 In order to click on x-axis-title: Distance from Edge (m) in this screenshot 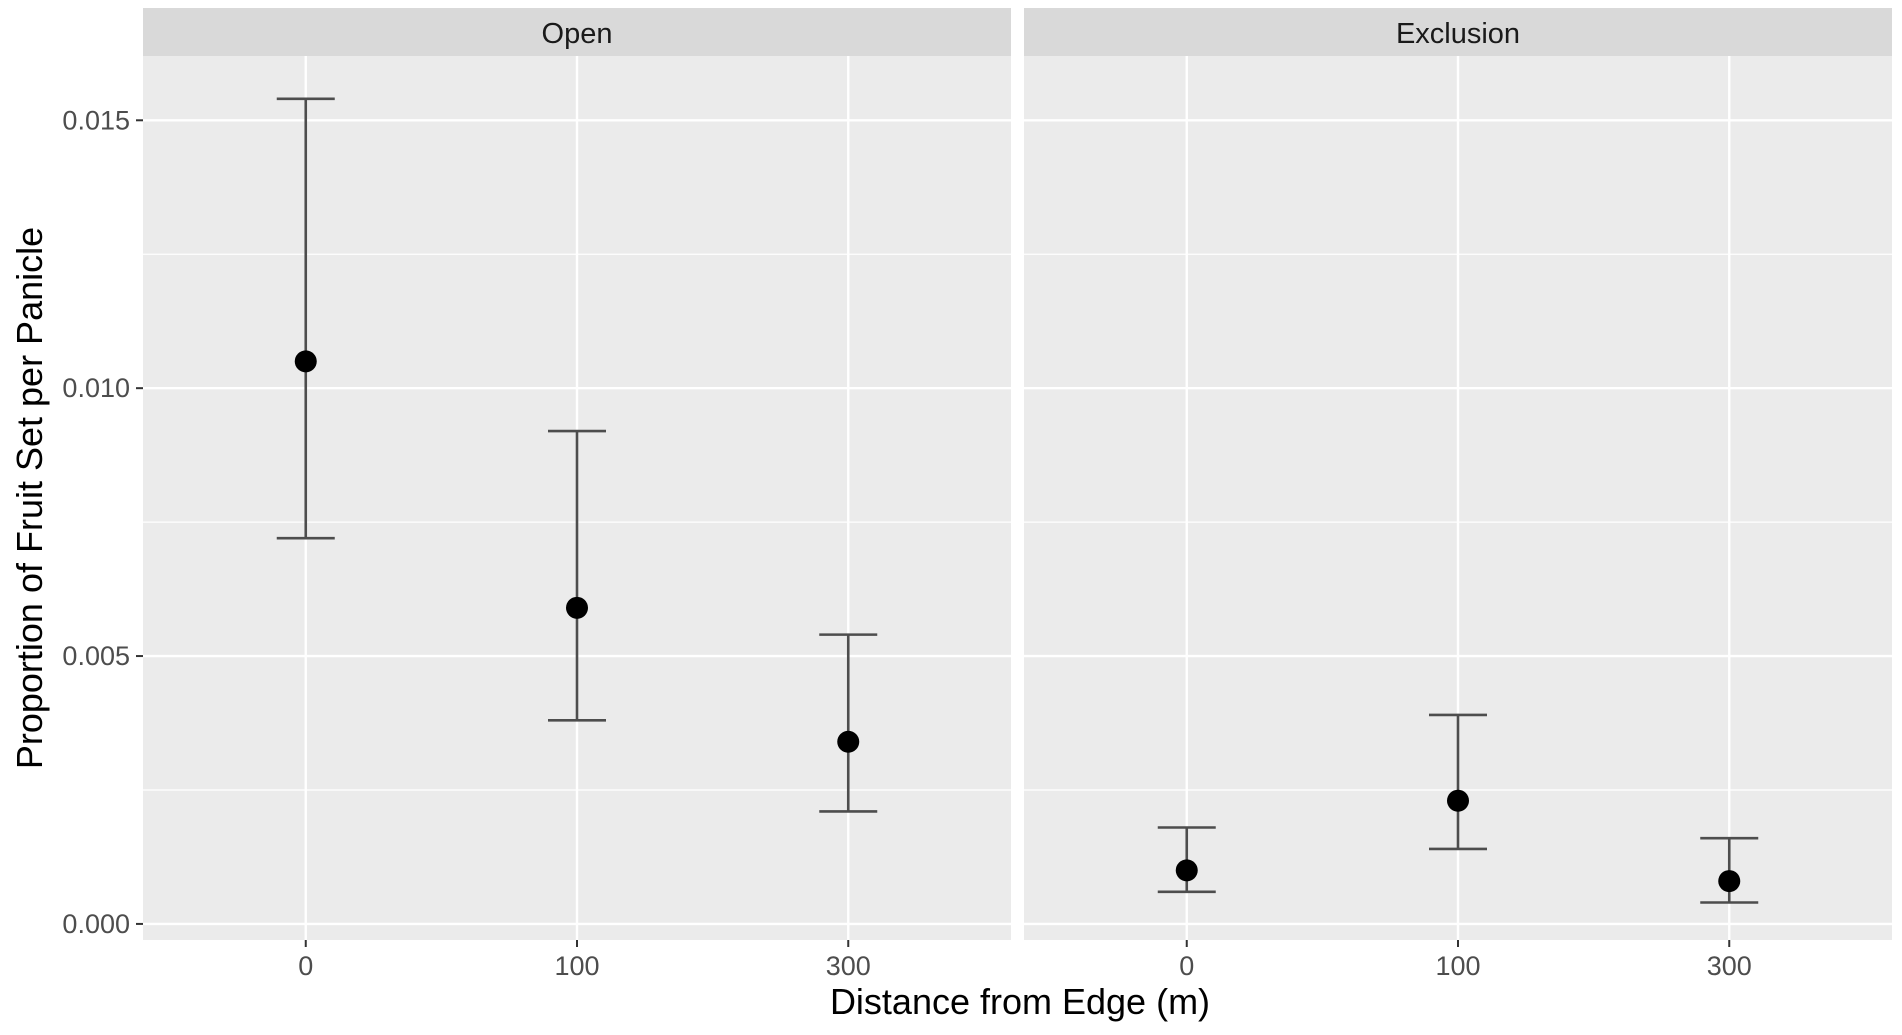, I will do `click(1020, 1001)`.